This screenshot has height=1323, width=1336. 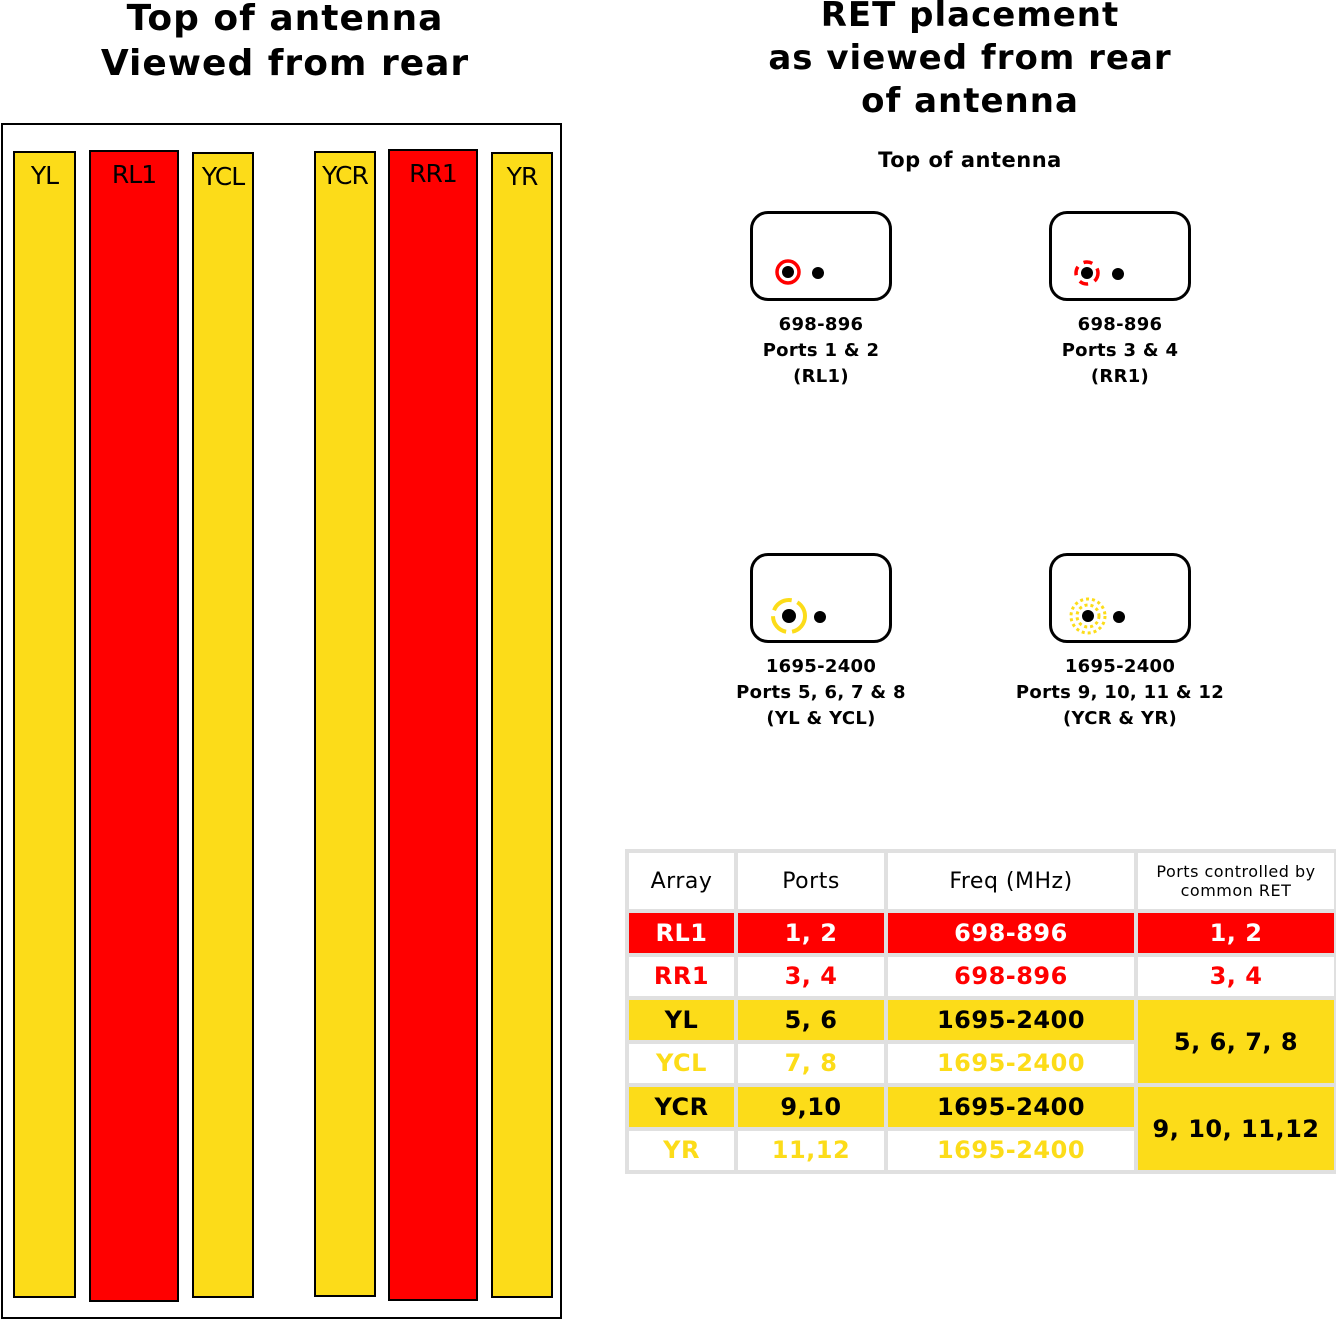 I want to click on cell-array: YCR, so click(x=681, y=1107).